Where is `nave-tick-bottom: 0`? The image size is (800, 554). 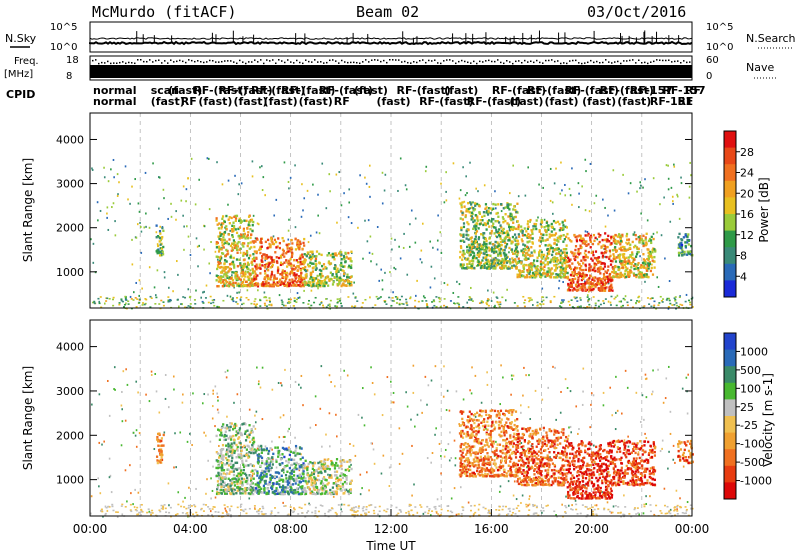
nave-tick-bottom: 0 is located at coordinates (709, 76).